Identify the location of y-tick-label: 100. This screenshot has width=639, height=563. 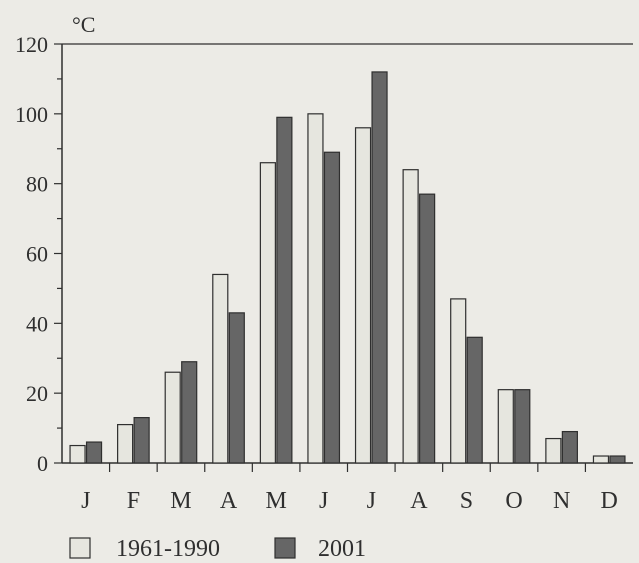
(31, 114).